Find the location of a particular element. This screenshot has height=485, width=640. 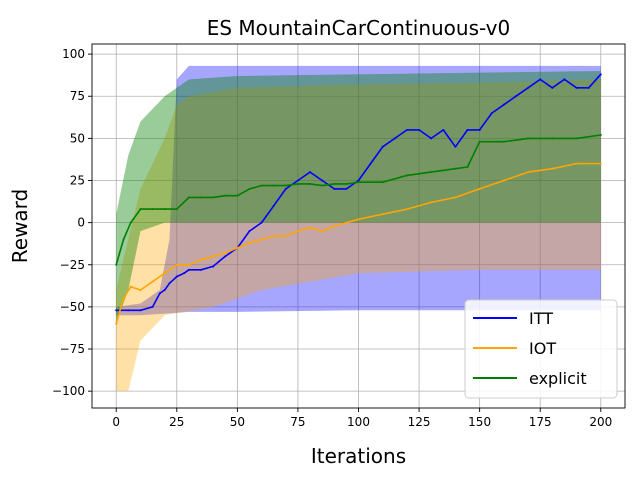

x-axis-title: Iterations is located at coordinates (358, 456).